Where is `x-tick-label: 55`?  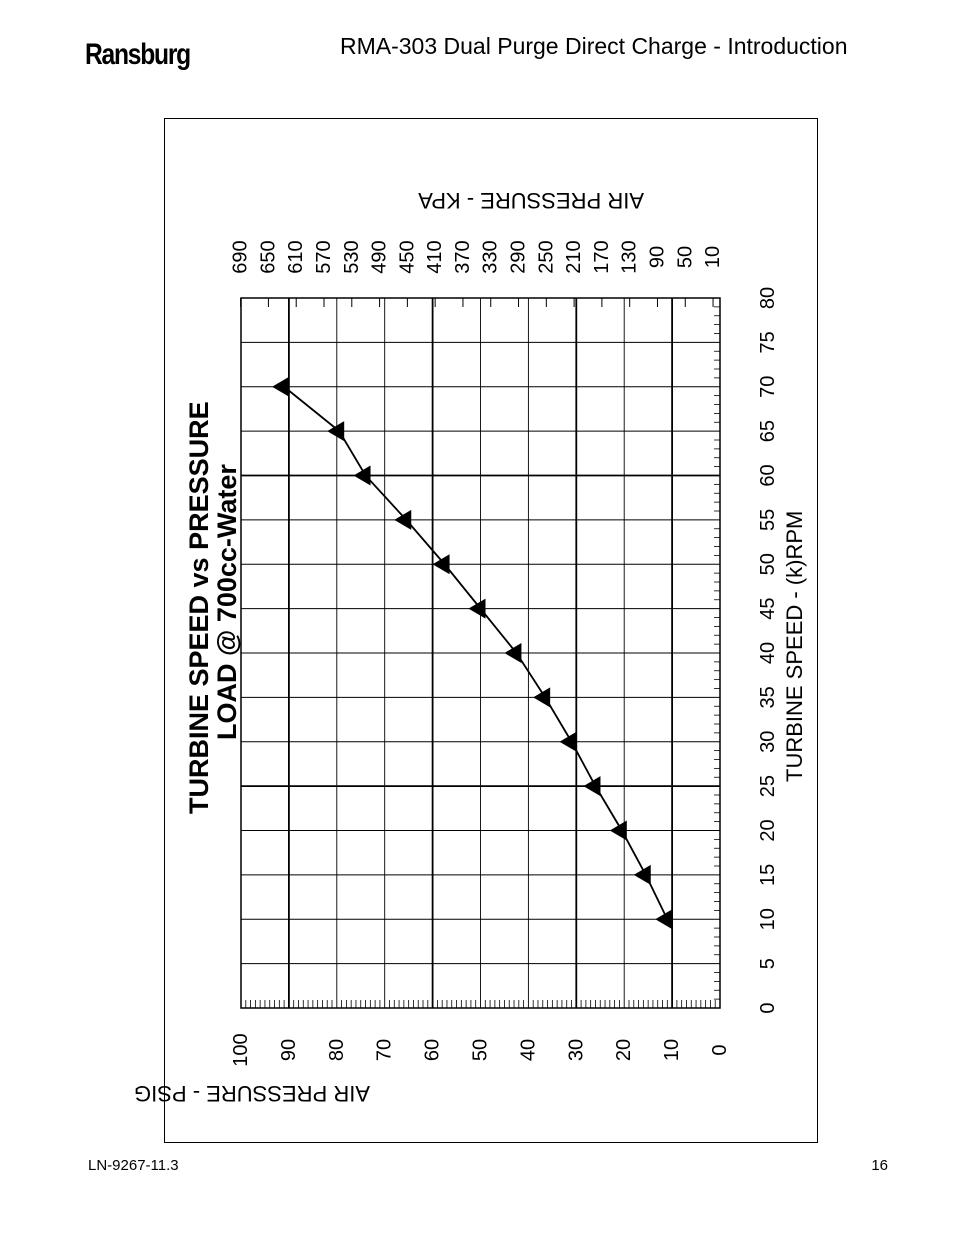
x-tick-label: 55 is located at coordinates (768, 520).